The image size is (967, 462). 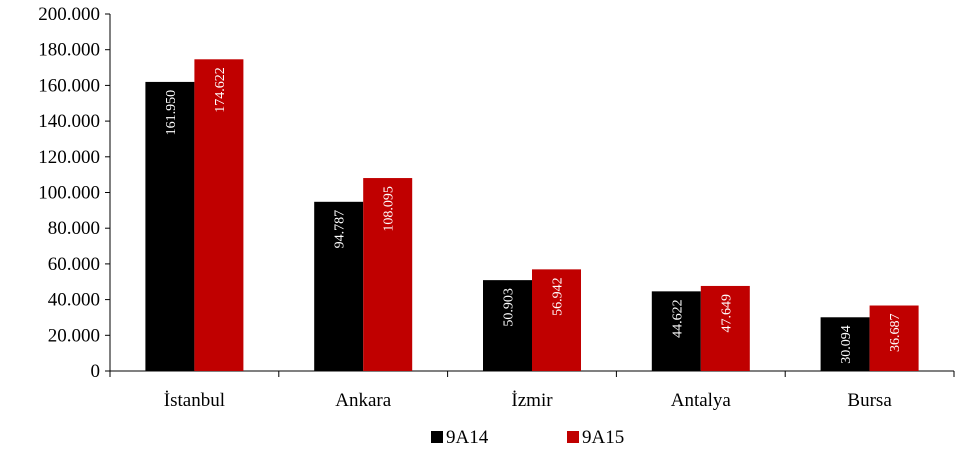 What do you see at coordinates (467, 437) in the screenshot?
I see `legend-label: 9A14` at bounding box center [467, 437].